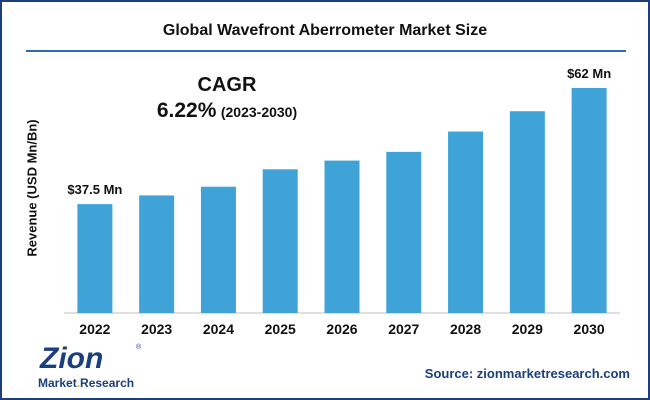  Describe the element at coordinates (465, 329) in the screenshot. I see `x-tick-label-2028: 2028` at that location.